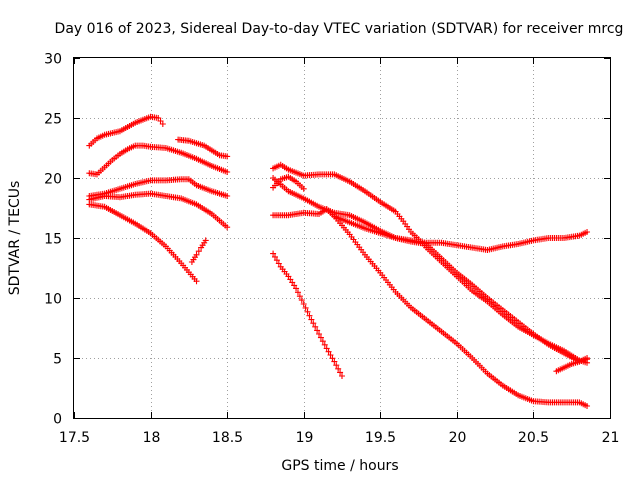 This screenshot has width=640, height=480. What do you see at coordinates (53, 240) in the screenshot?
I see `y-tick-label: 15` at bounding box center [53, 240].